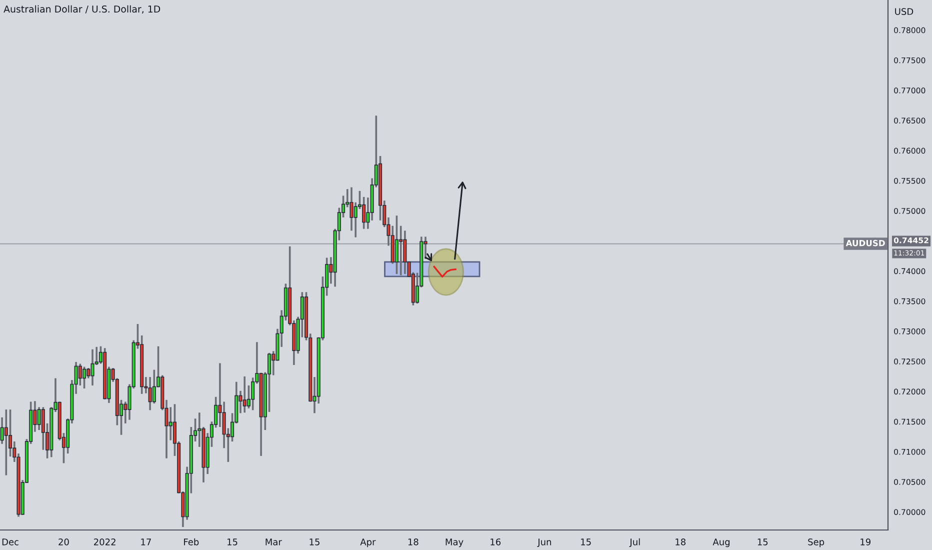 Image resolution: width=932 pixels, height=550 pixels. What do you see at coordinates (455, 543) in the screenshot?
I see `x-tick-label: May` at bounding box center [455, 543].